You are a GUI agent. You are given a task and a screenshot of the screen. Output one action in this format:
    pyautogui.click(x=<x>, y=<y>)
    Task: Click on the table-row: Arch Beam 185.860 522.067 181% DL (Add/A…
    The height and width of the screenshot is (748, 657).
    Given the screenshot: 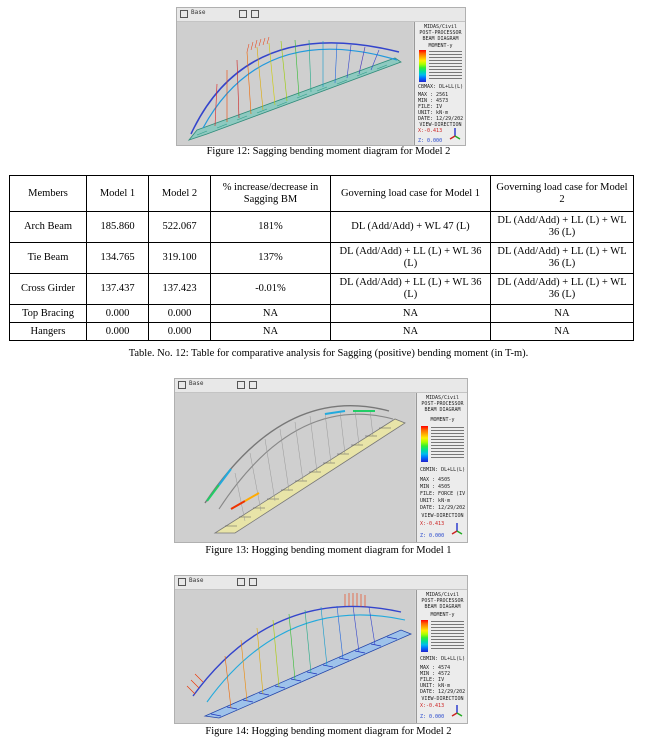 What is the action you would take?
    pyautogui.click(x=321, y=227)
    